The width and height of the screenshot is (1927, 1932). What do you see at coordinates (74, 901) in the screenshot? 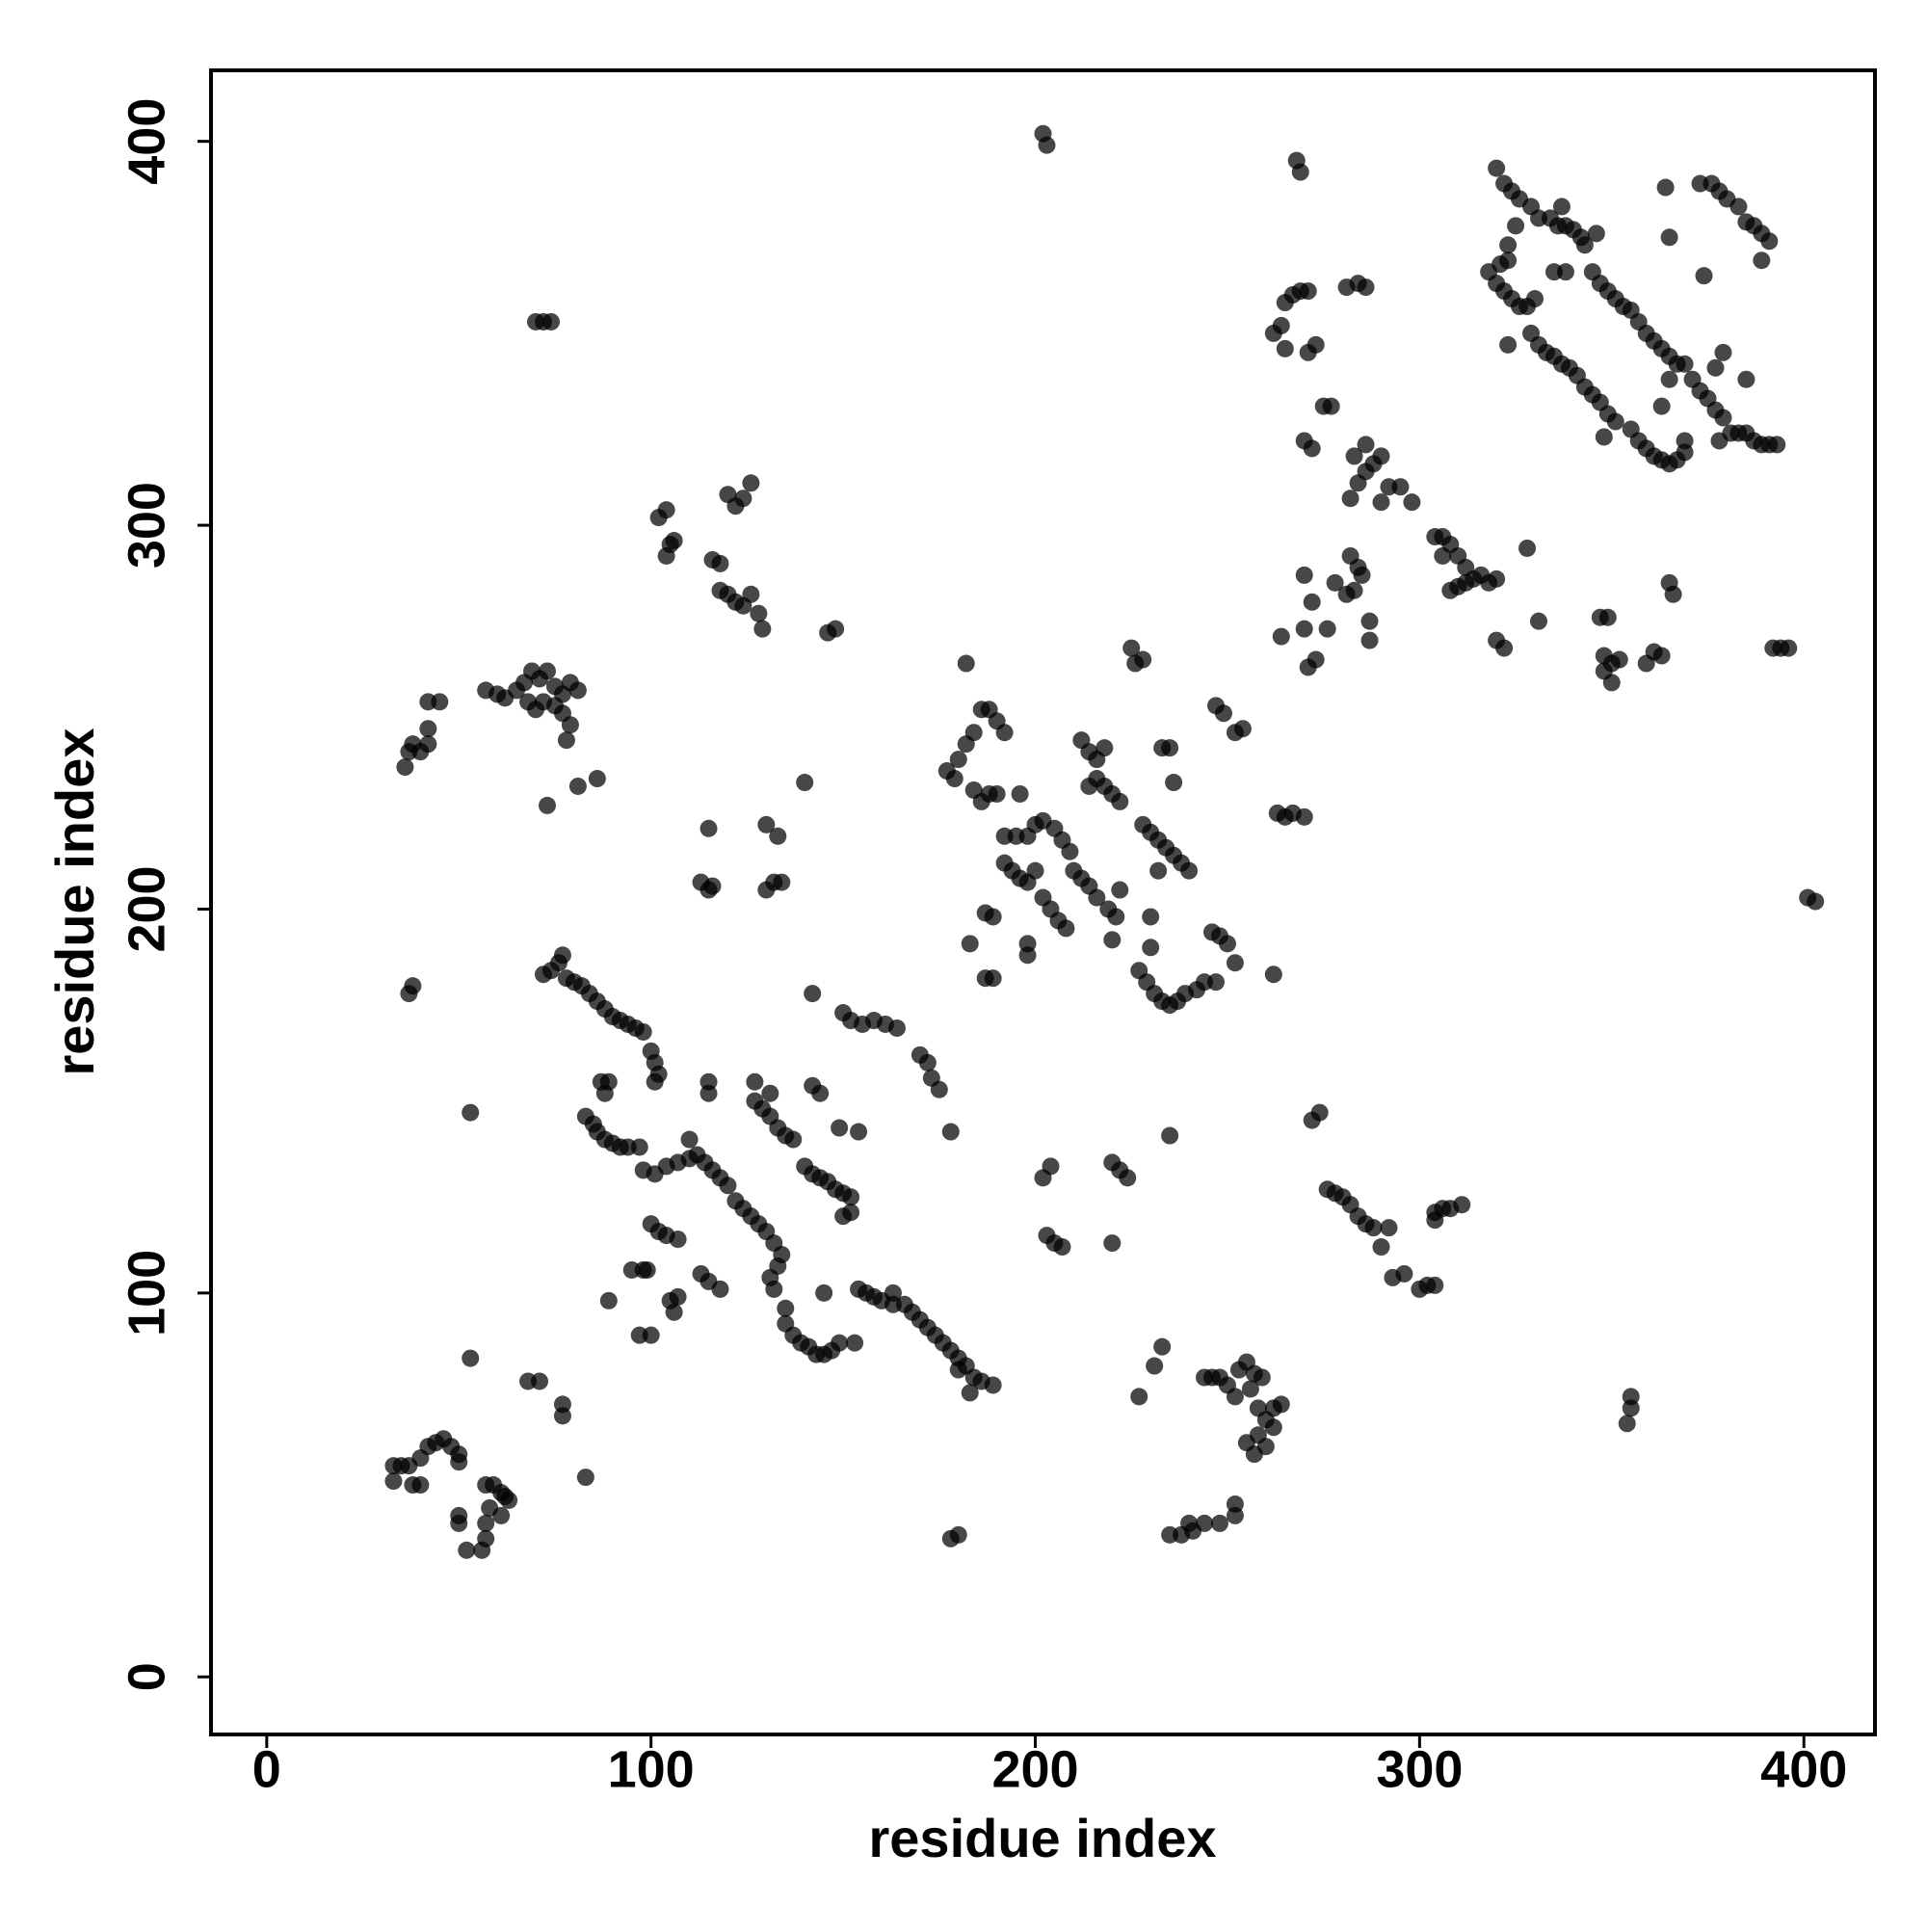
I see `y-axis-label: residue index` at bounding box center [74, 901].